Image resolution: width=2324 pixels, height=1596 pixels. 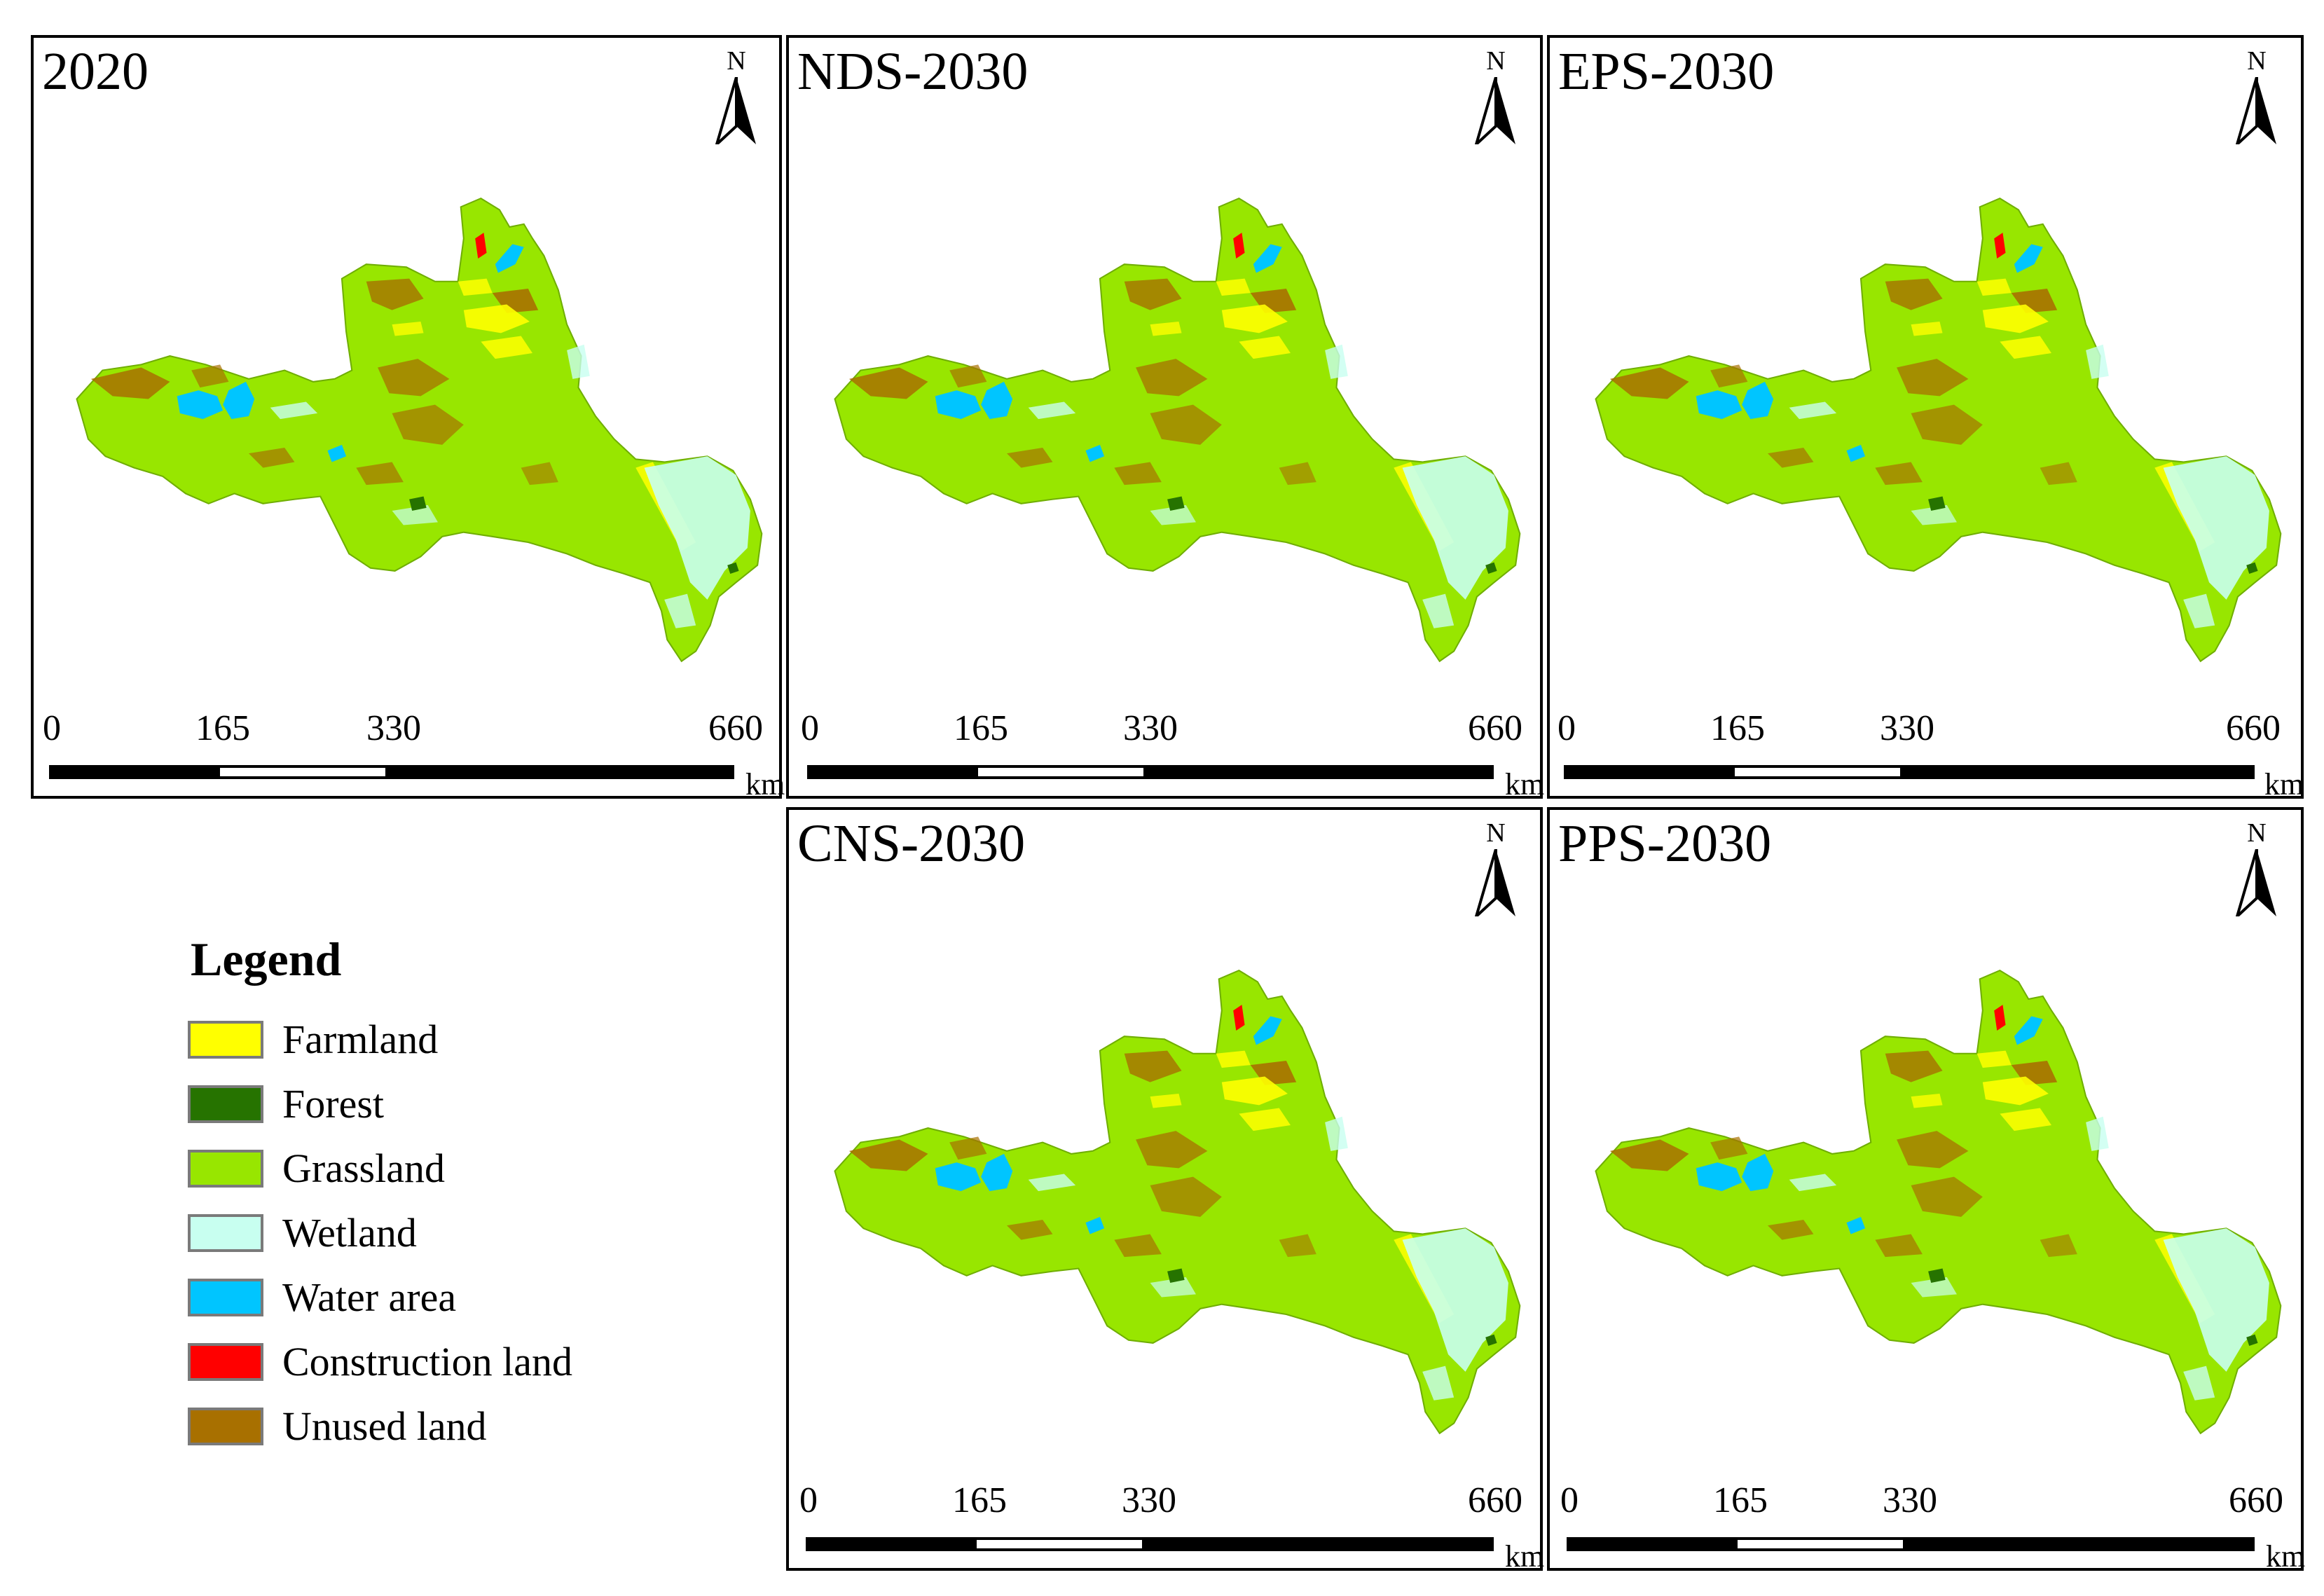 I want to click on panel-title: 2020, so click(x=95, y=71).